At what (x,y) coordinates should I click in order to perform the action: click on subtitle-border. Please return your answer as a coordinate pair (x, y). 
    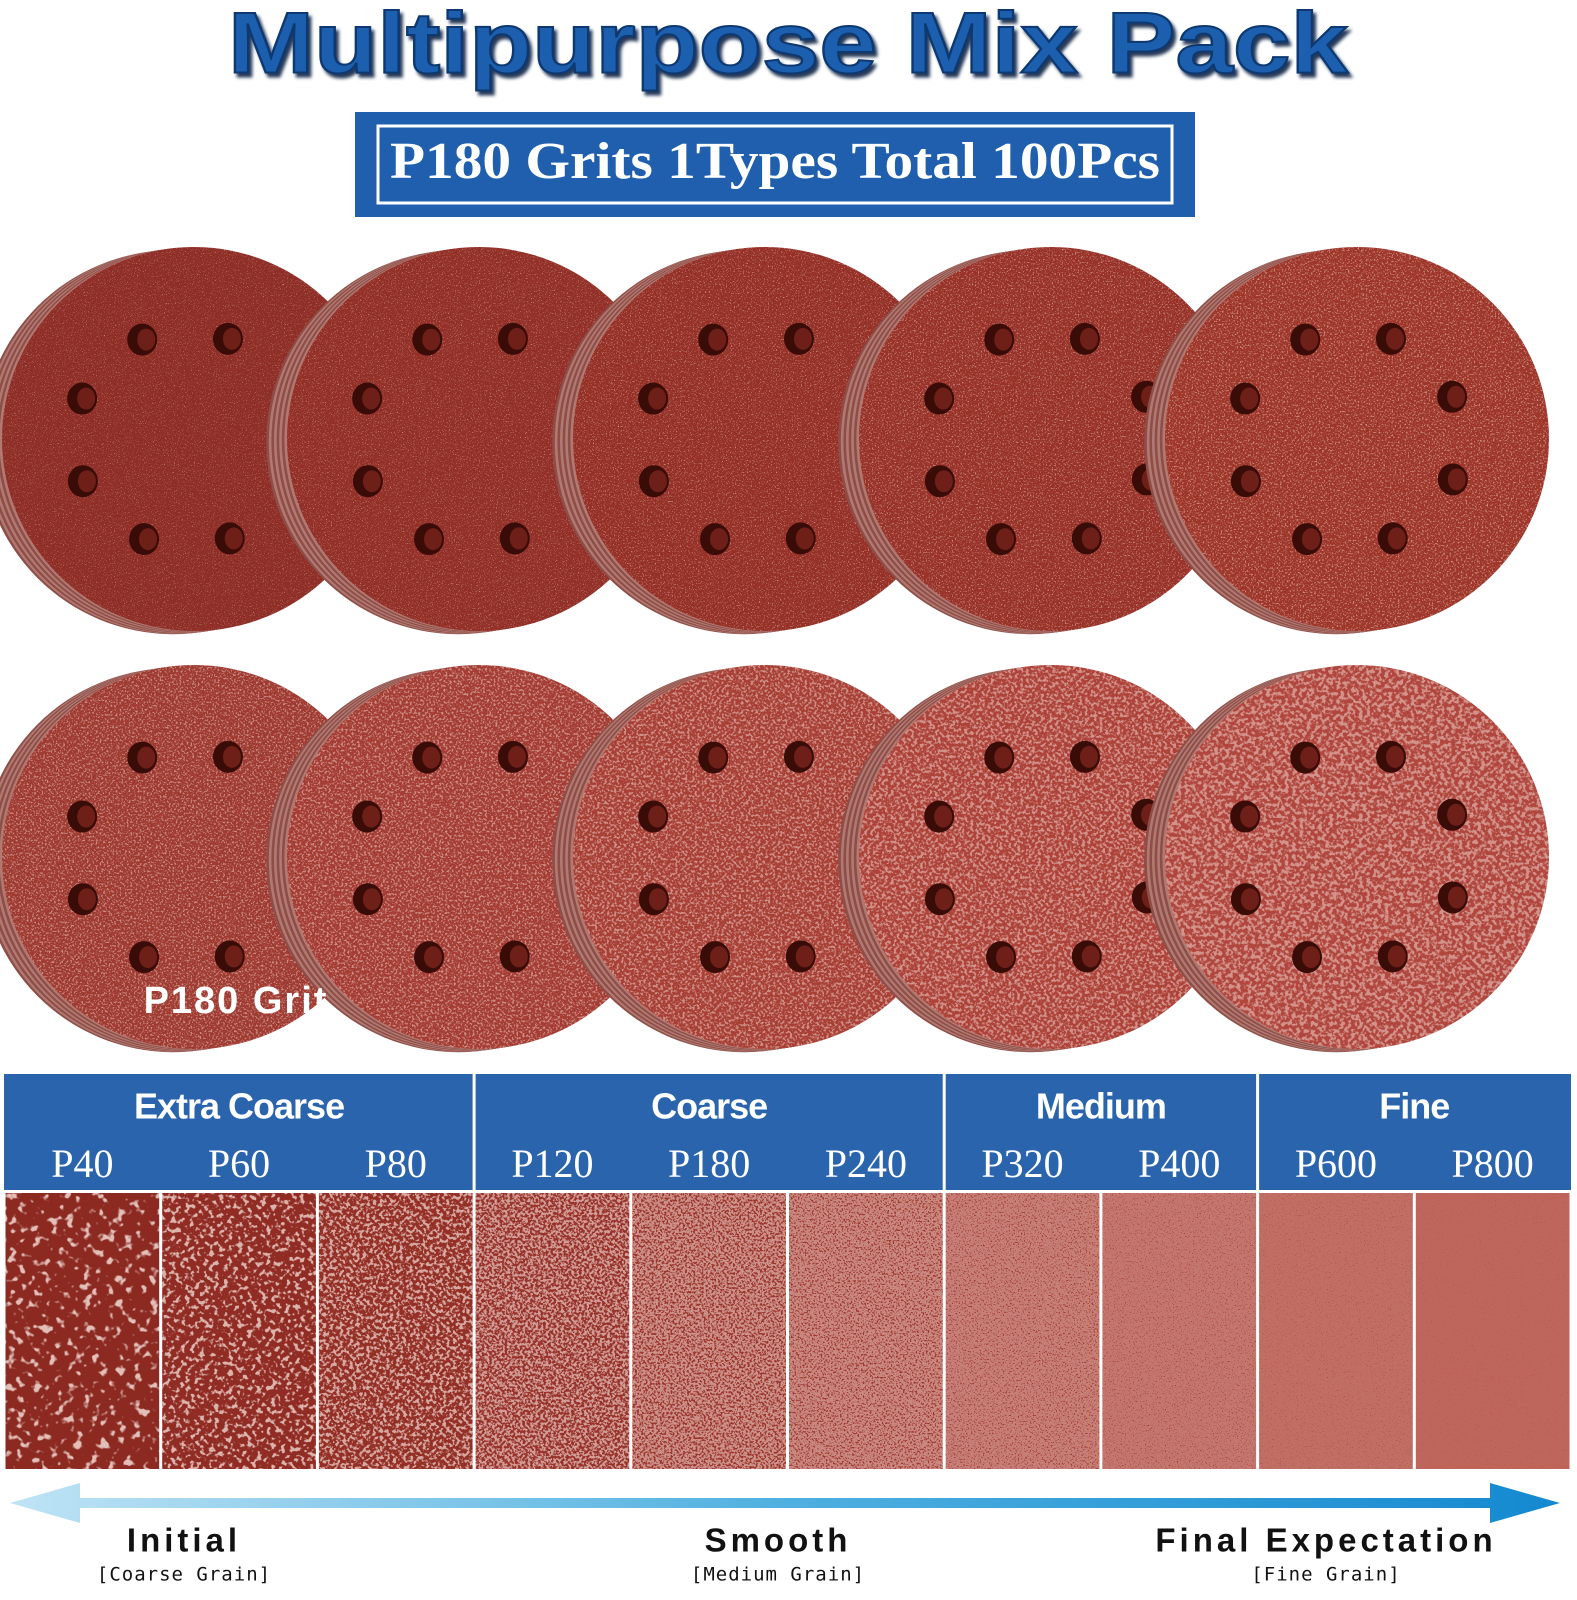
    Looking at the image, I should click on (775, 164).